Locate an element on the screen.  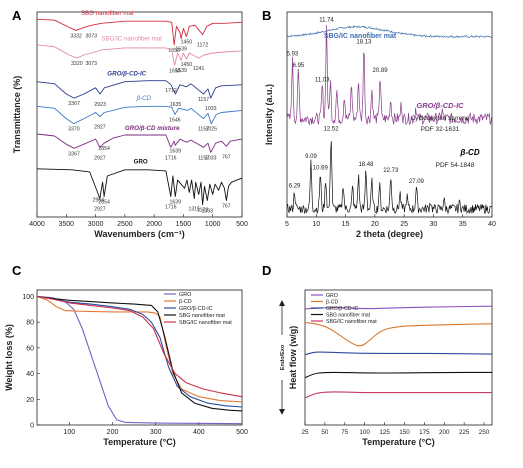
peak-label: 1025 is located at coordinates (211, 130).